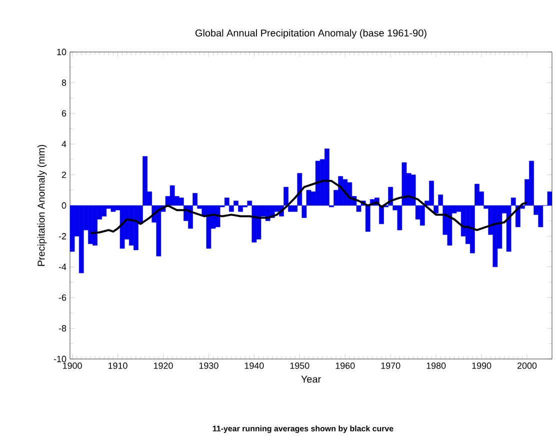 The width and height of the screenshot is (556, 442). Describe the element at coordinates (72, 365) in the screenshot. I see `x-tick-label: 1900` at that location.